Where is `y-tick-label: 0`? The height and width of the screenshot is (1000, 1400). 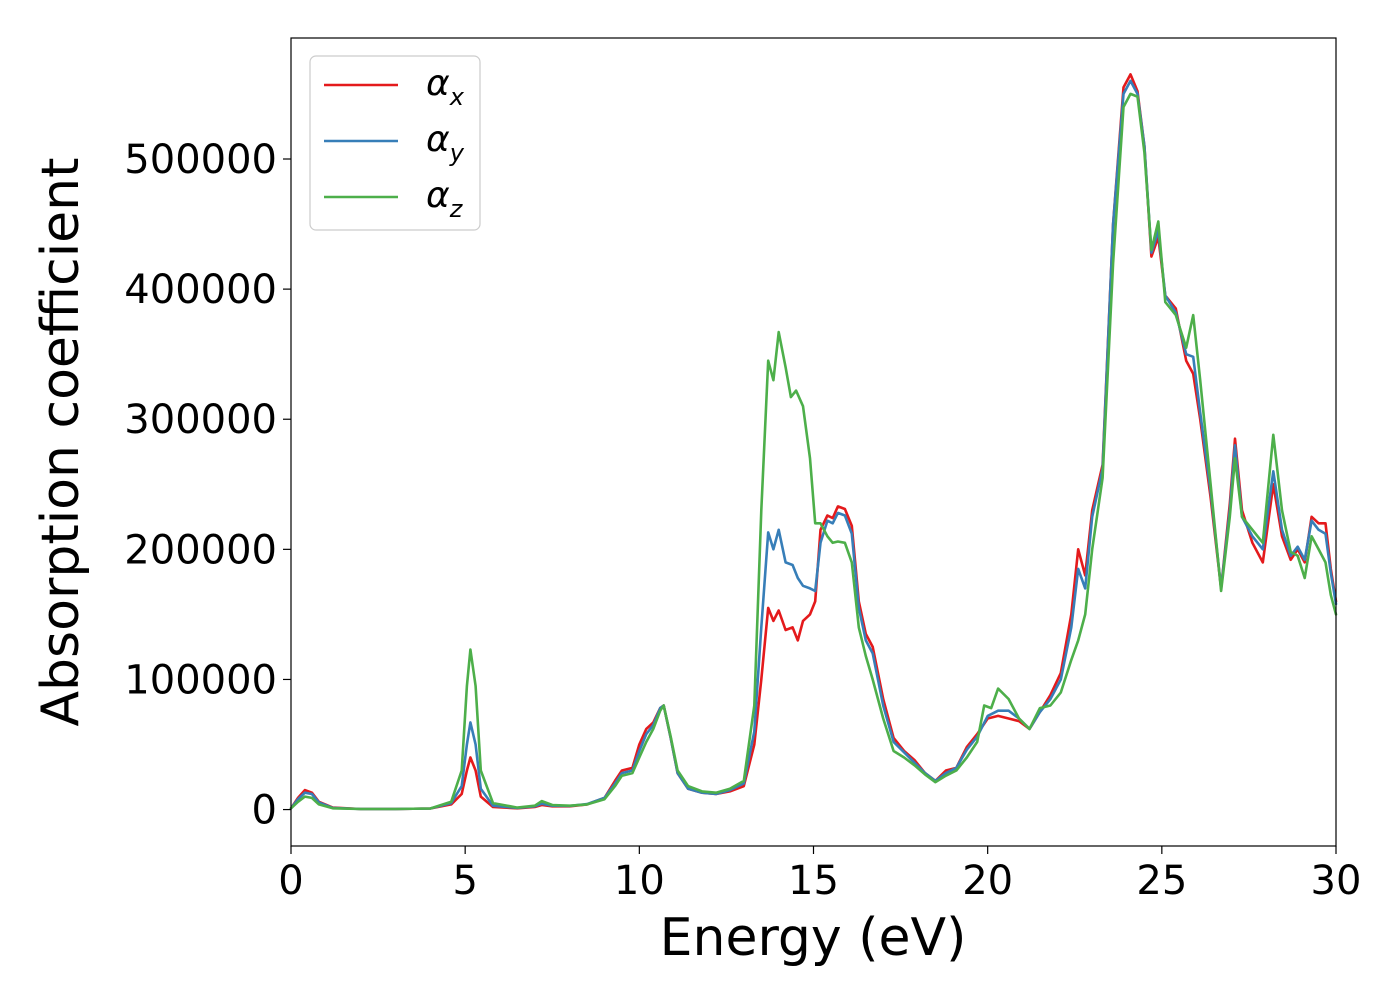 y-tick-label: 0 is located at coordinates (264, 811).